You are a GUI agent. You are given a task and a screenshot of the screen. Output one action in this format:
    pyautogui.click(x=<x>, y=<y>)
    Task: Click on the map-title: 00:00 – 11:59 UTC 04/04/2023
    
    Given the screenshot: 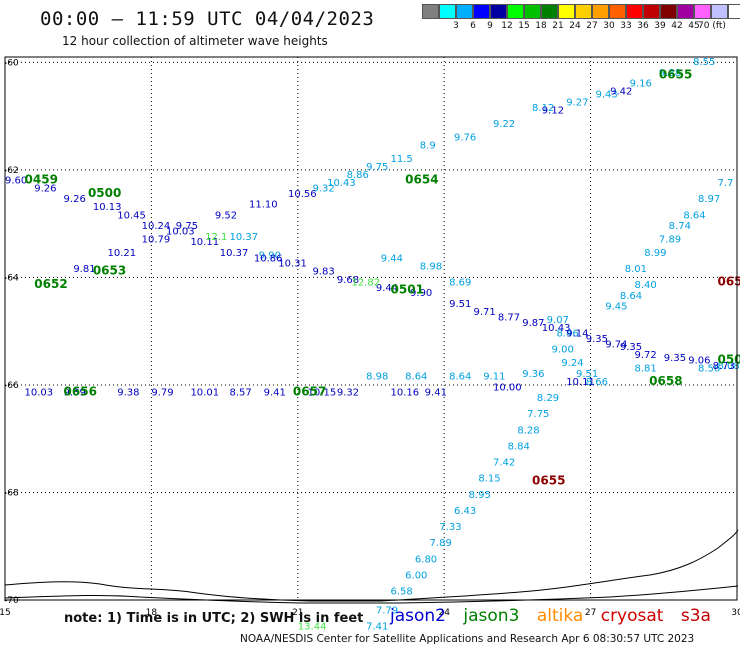 What is the action you would take?
    pyautogui.click(x=207, y=19)
    